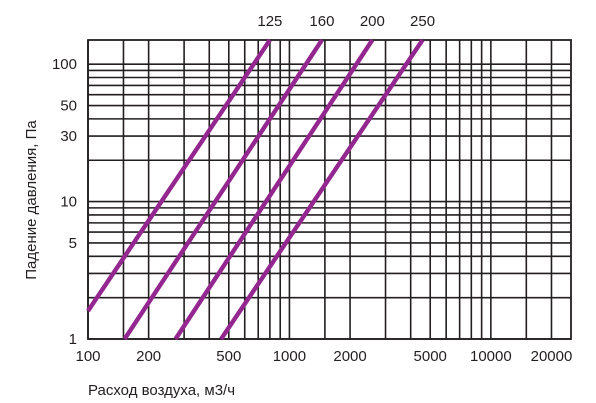 The height and width of the screenshot is (403, 596). What do you see at coordinates (64, 64) in the screenshot?
I see `y-tick-label: 100` at bounding box center [64, 64].